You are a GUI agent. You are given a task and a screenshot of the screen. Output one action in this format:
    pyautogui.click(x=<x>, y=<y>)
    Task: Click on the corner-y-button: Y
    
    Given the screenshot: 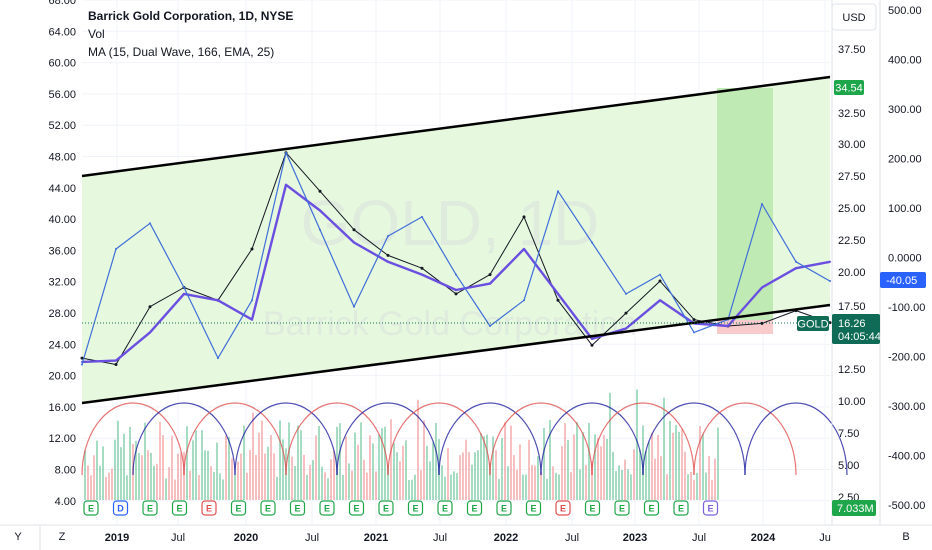 What is the action you would take?
    pyautogui.click(x=18, y=537)
    